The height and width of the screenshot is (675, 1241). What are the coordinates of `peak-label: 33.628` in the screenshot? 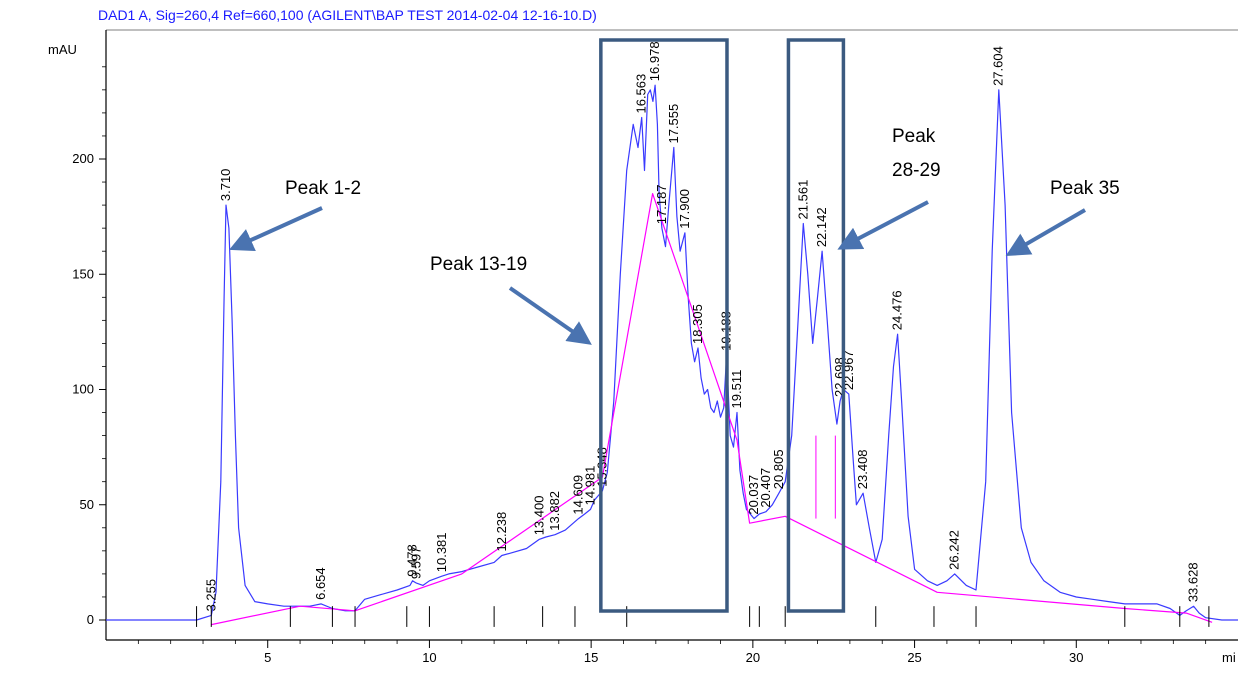 It's located at (1193, 582).